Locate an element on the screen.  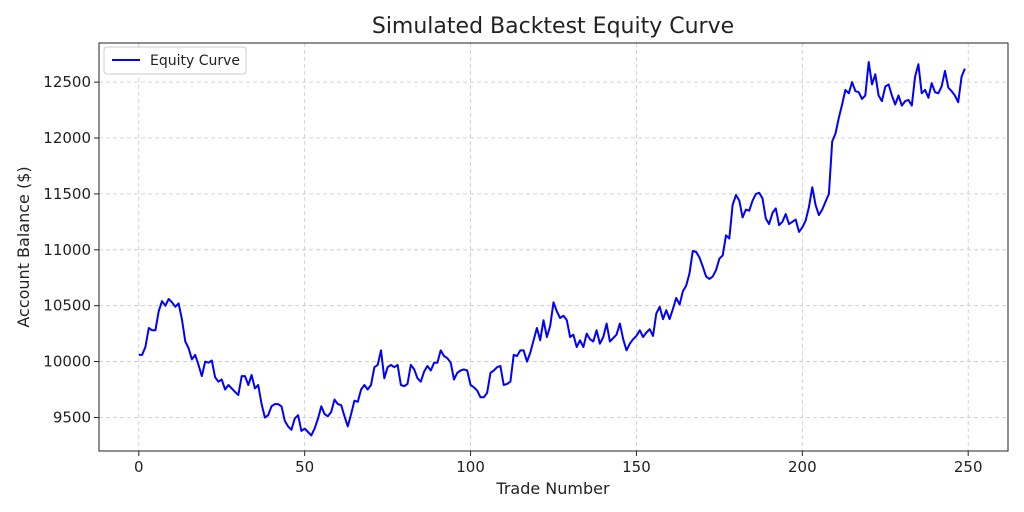
chart-title: Simulated Backtest Equity Curve is located at coordinates (553, 26).